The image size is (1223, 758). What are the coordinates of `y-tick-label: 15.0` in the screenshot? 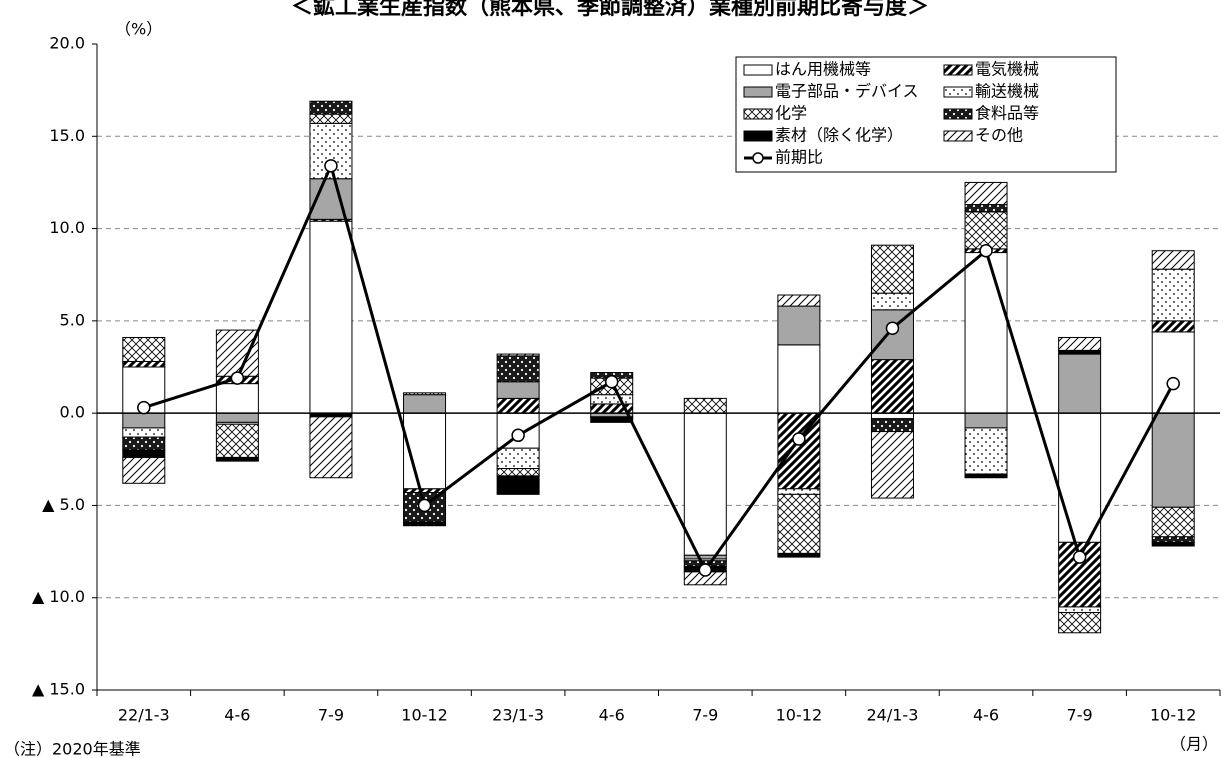 It's located at (67, 135).